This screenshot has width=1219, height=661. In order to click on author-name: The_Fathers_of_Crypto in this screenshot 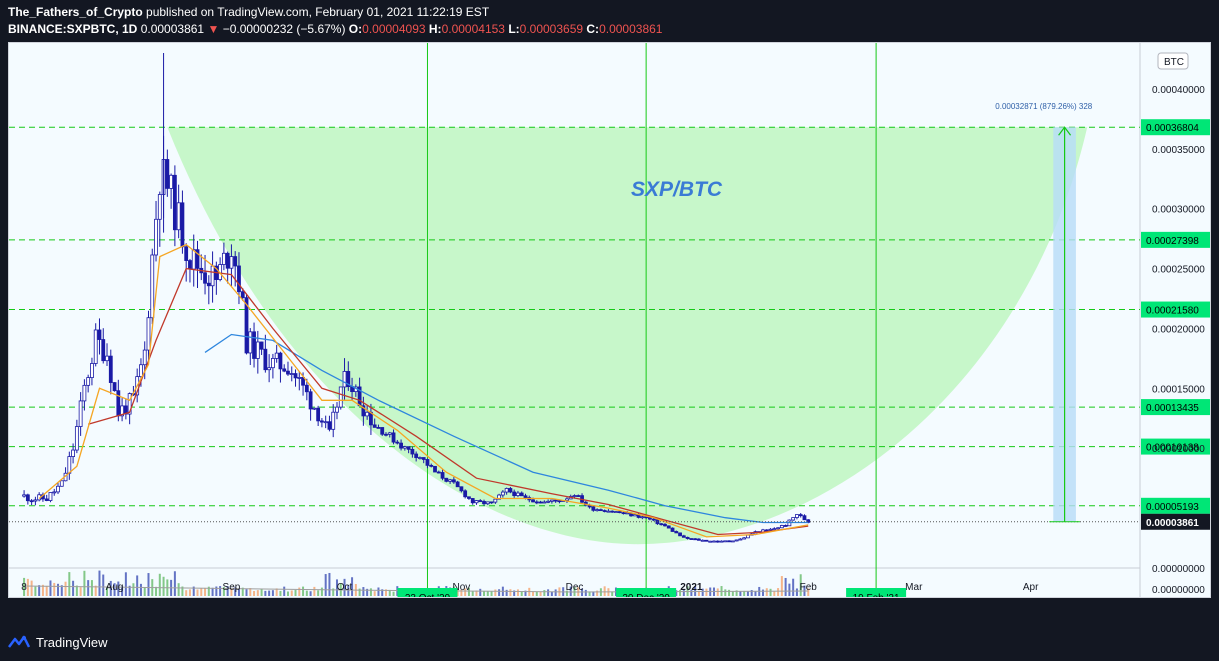, I will do `click(75, 12)`.